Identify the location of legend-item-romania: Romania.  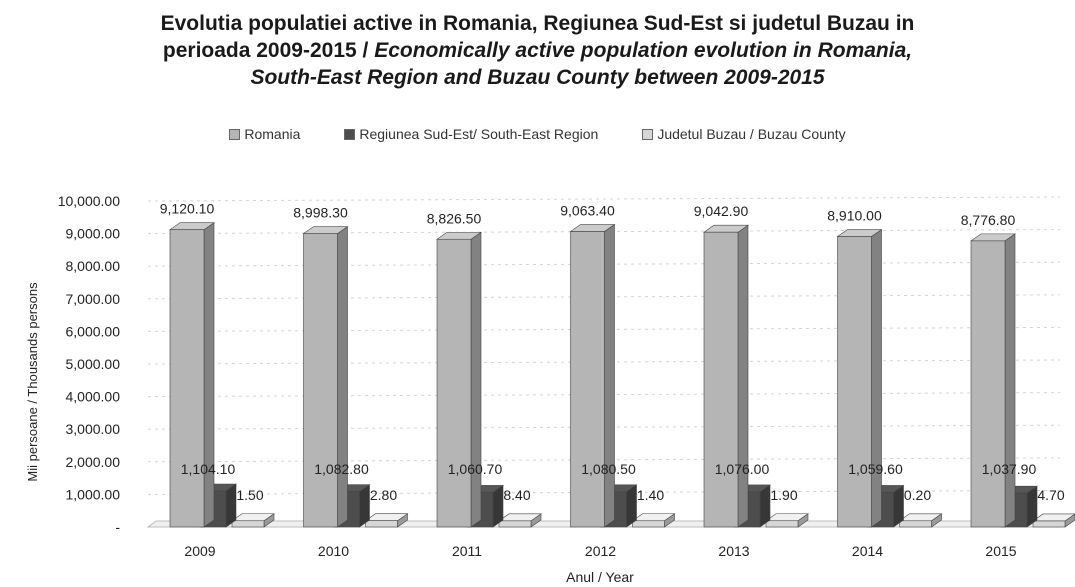
(264, 134).